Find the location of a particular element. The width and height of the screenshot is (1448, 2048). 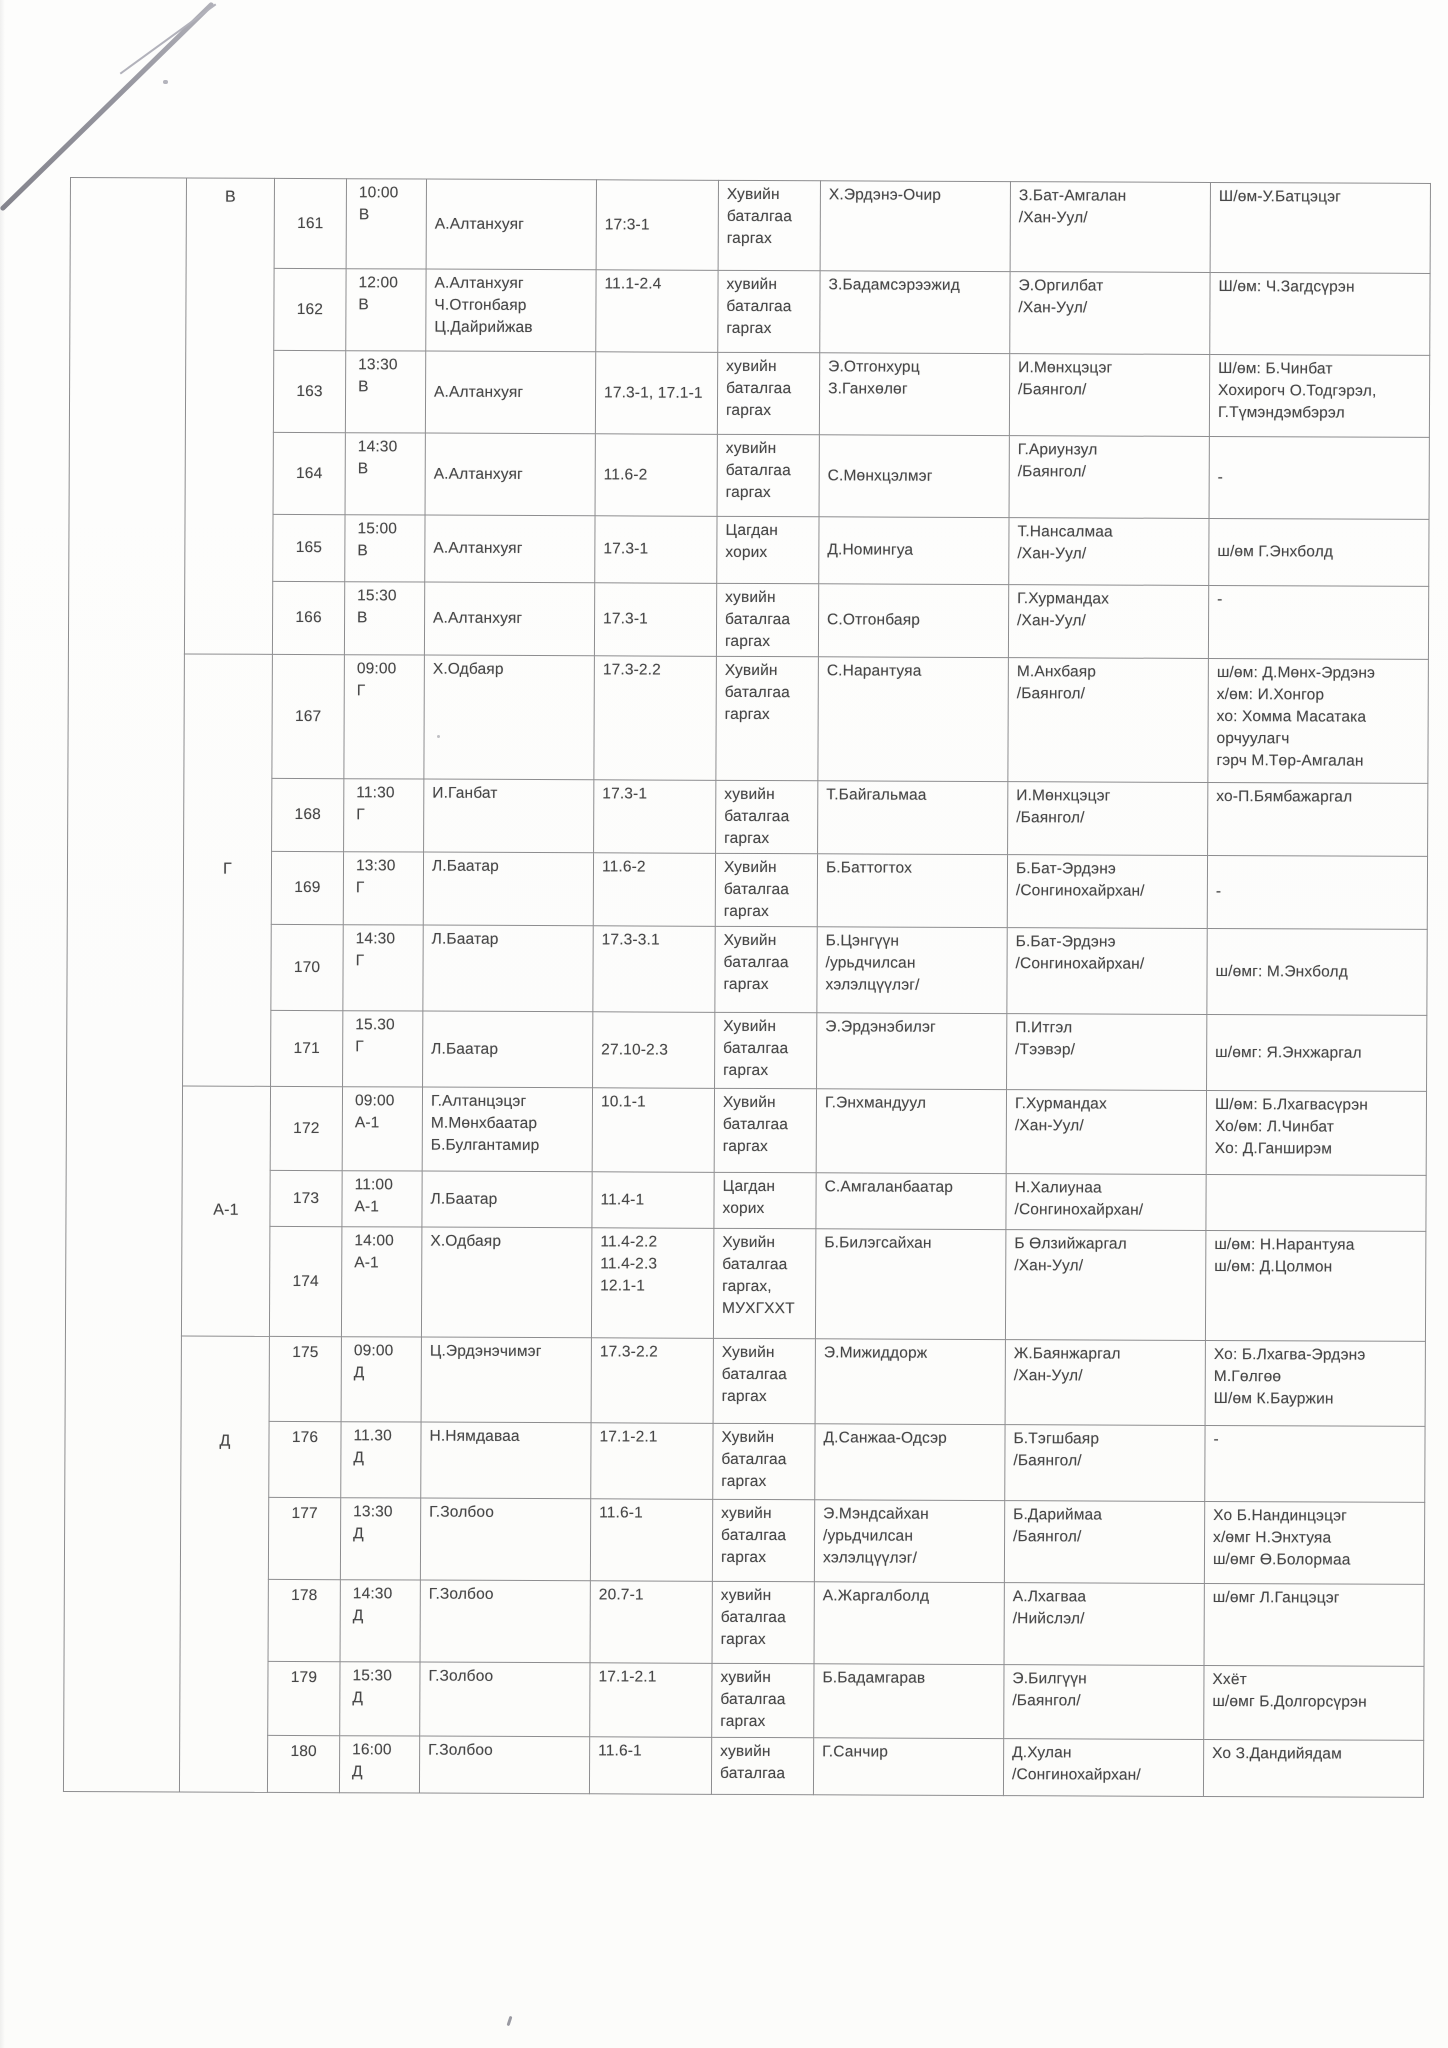

group-label-cell: В is located at coordinates (229, 416).